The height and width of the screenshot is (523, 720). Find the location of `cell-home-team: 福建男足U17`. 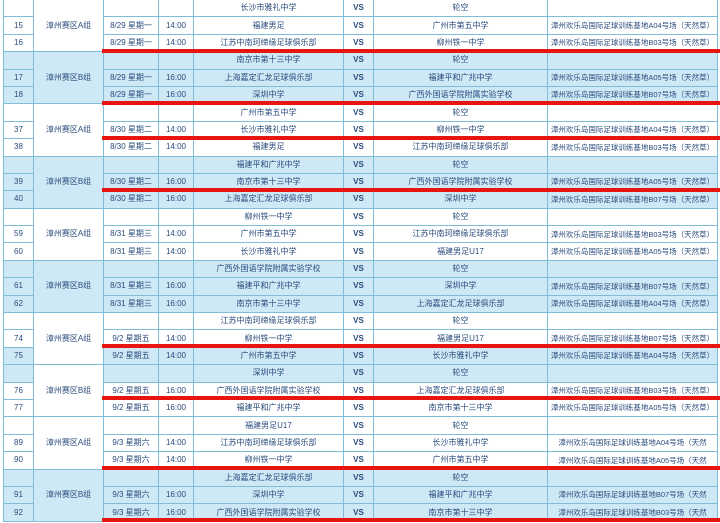

cell-home-team: 福建男足U17 is located at coordinates (268, 425).